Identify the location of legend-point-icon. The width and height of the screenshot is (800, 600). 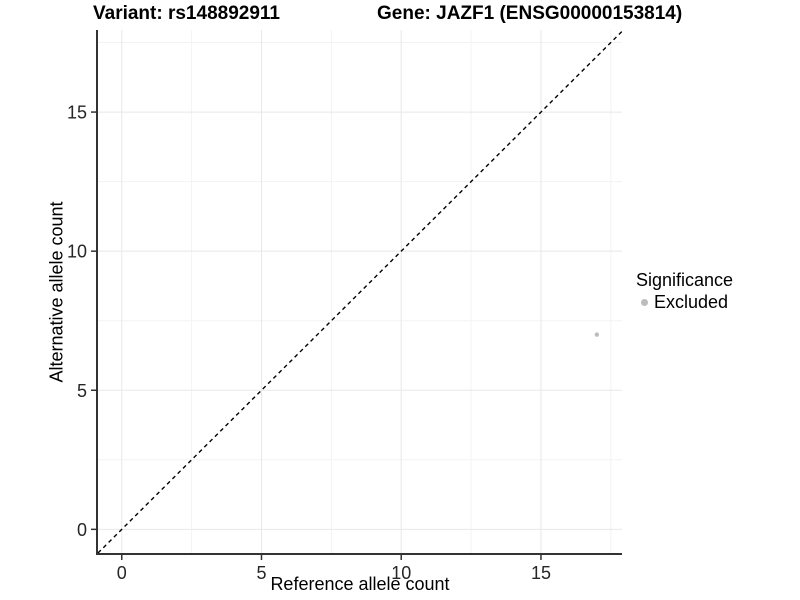
(644, 302).